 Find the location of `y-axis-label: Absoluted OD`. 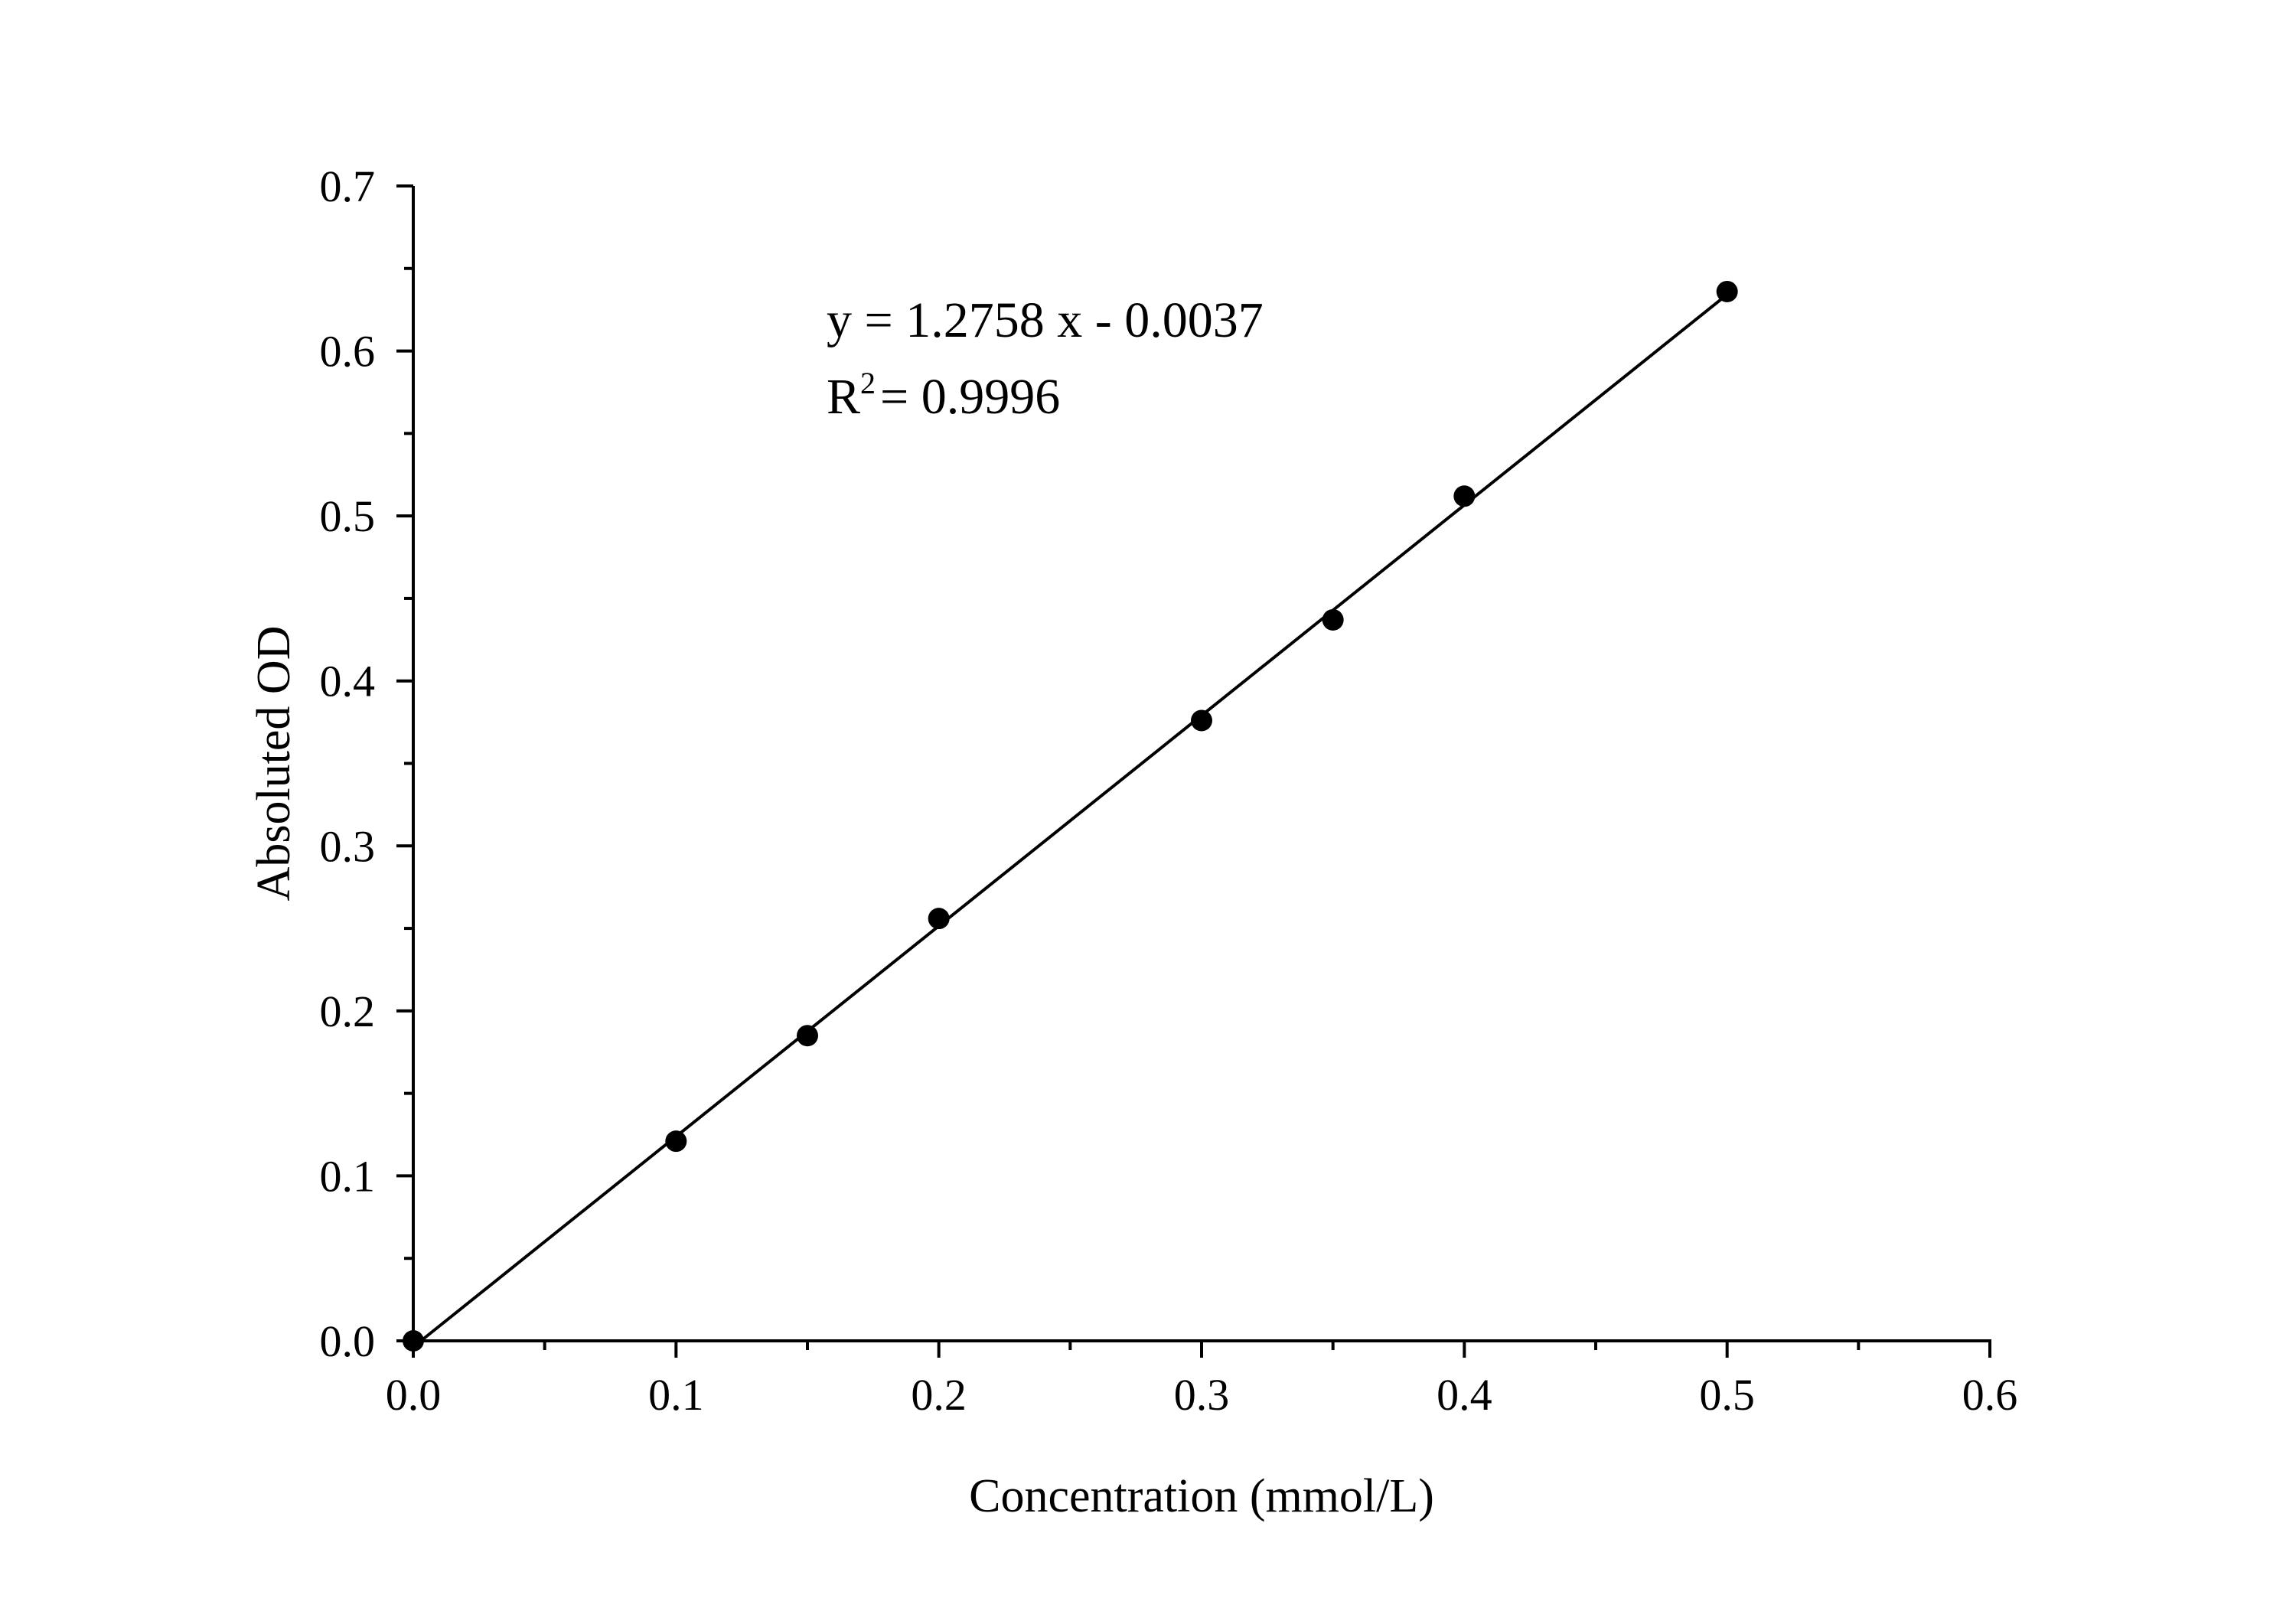

y-axis-label: Absoluted OD is located at coordinates (274, 764).